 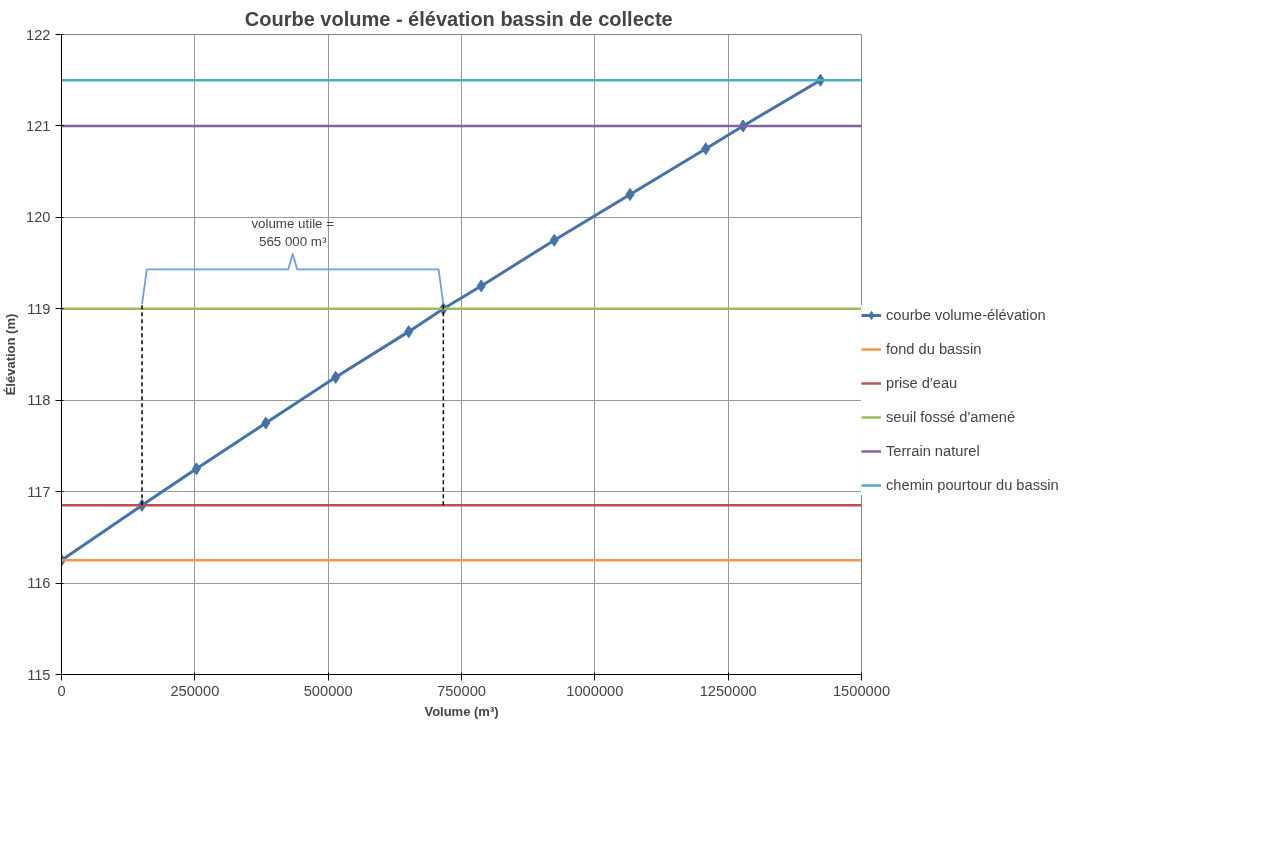 I want to click on x-tick-label: 1500000, so click(x=861, y=690).